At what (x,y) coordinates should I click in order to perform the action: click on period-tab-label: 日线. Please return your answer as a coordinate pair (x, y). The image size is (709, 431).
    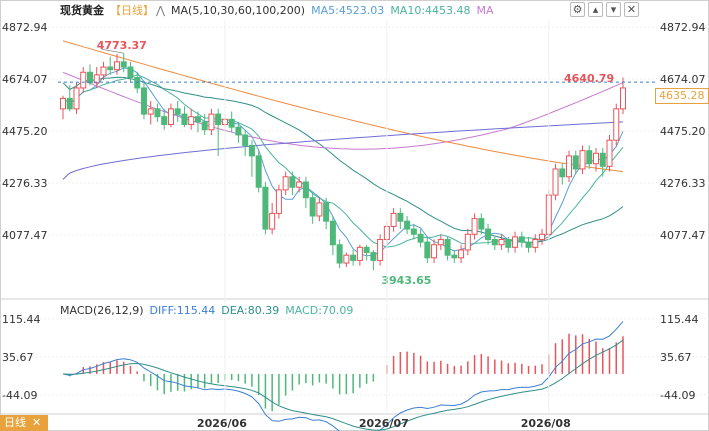
    Looking at the image, I should click on (15, 422).